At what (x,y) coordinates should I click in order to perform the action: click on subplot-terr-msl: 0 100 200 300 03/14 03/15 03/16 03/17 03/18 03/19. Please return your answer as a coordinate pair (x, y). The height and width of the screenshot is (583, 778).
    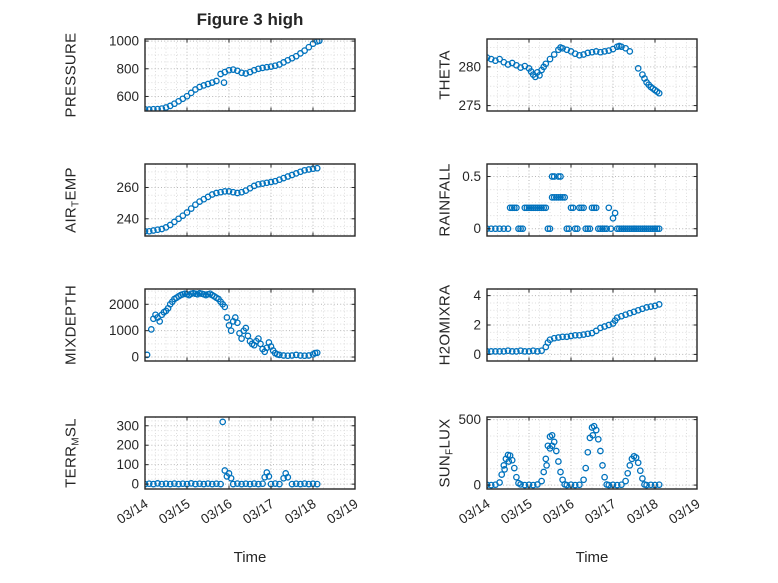
    Looking at the image, I should click on (237, 471).